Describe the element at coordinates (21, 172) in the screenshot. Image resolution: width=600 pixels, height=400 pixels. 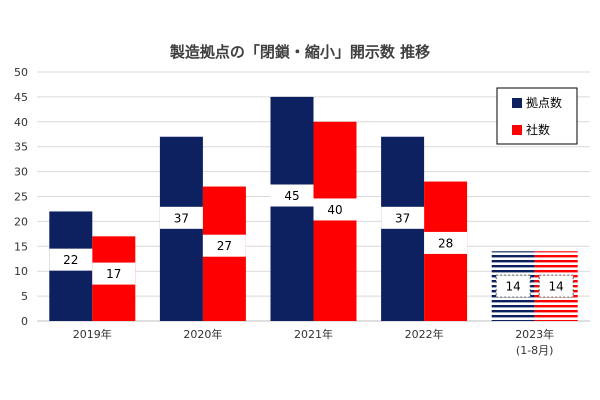
I see `y-tick-label: 30` at that location.